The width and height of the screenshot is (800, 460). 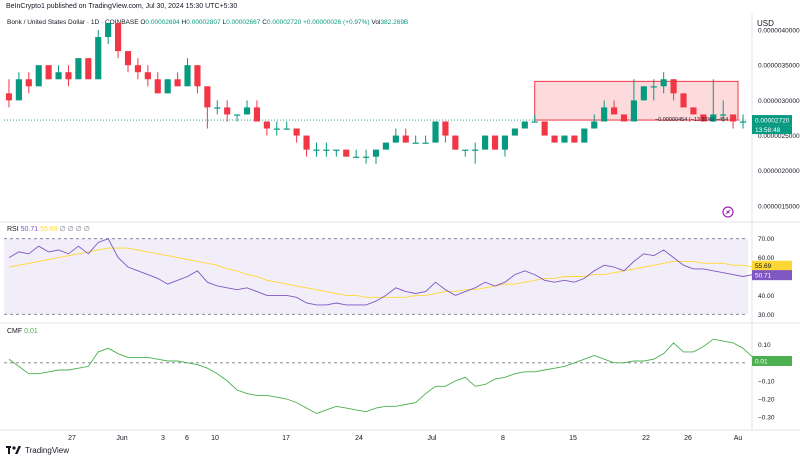 What do you see at coordinates (47, 450) in the screenshot?
I see `brand-name: TradingView` at bounding box center [47, 450].